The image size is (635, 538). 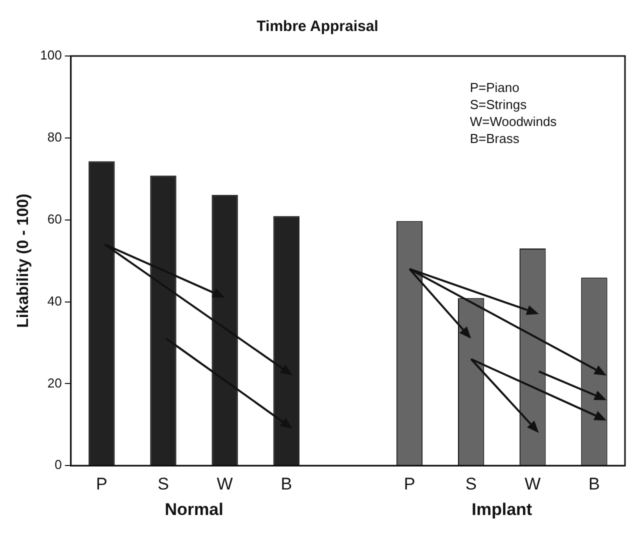 I want to click on annotation: P=Piano, so click(x=495, y=88).